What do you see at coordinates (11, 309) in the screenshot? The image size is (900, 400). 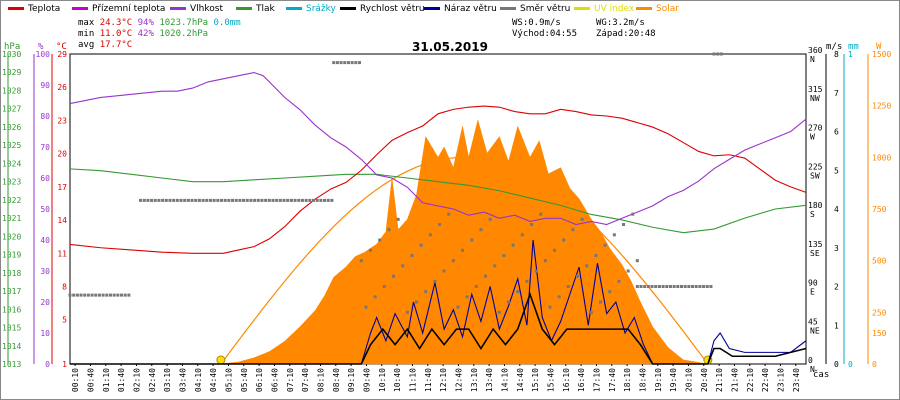 I see `pressure-tick-label: 1016` at bounding box center [11, 309].